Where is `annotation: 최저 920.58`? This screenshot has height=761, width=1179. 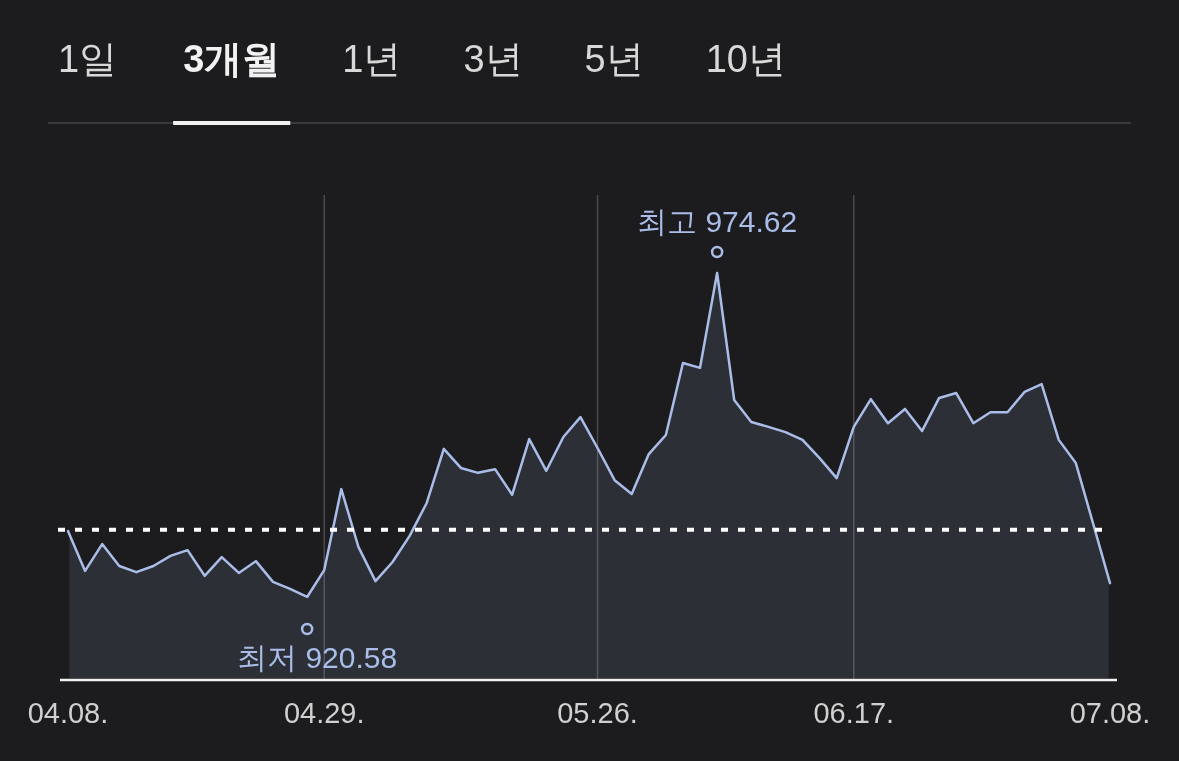
annotation: 최저 920.58 is located at coordinates (317, 657).